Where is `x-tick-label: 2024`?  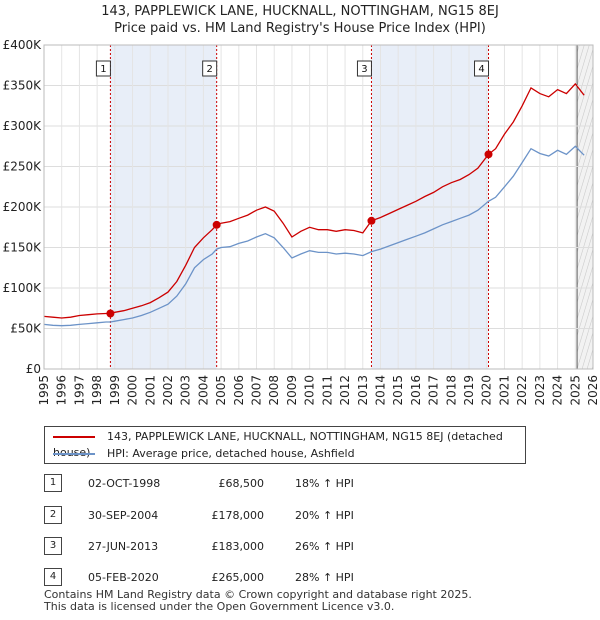 x-tick-label: 2024 is located at coordinates (558, 390).